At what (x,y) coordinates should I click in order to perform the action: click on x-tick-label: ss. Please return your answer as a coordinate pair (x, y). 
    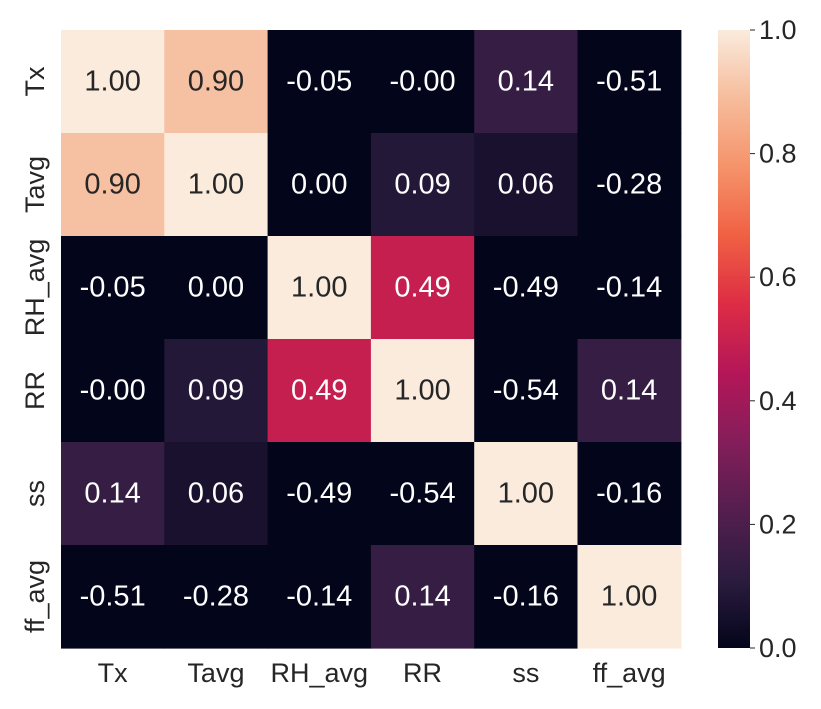
    Looking at the image, I should click on (525, 673).